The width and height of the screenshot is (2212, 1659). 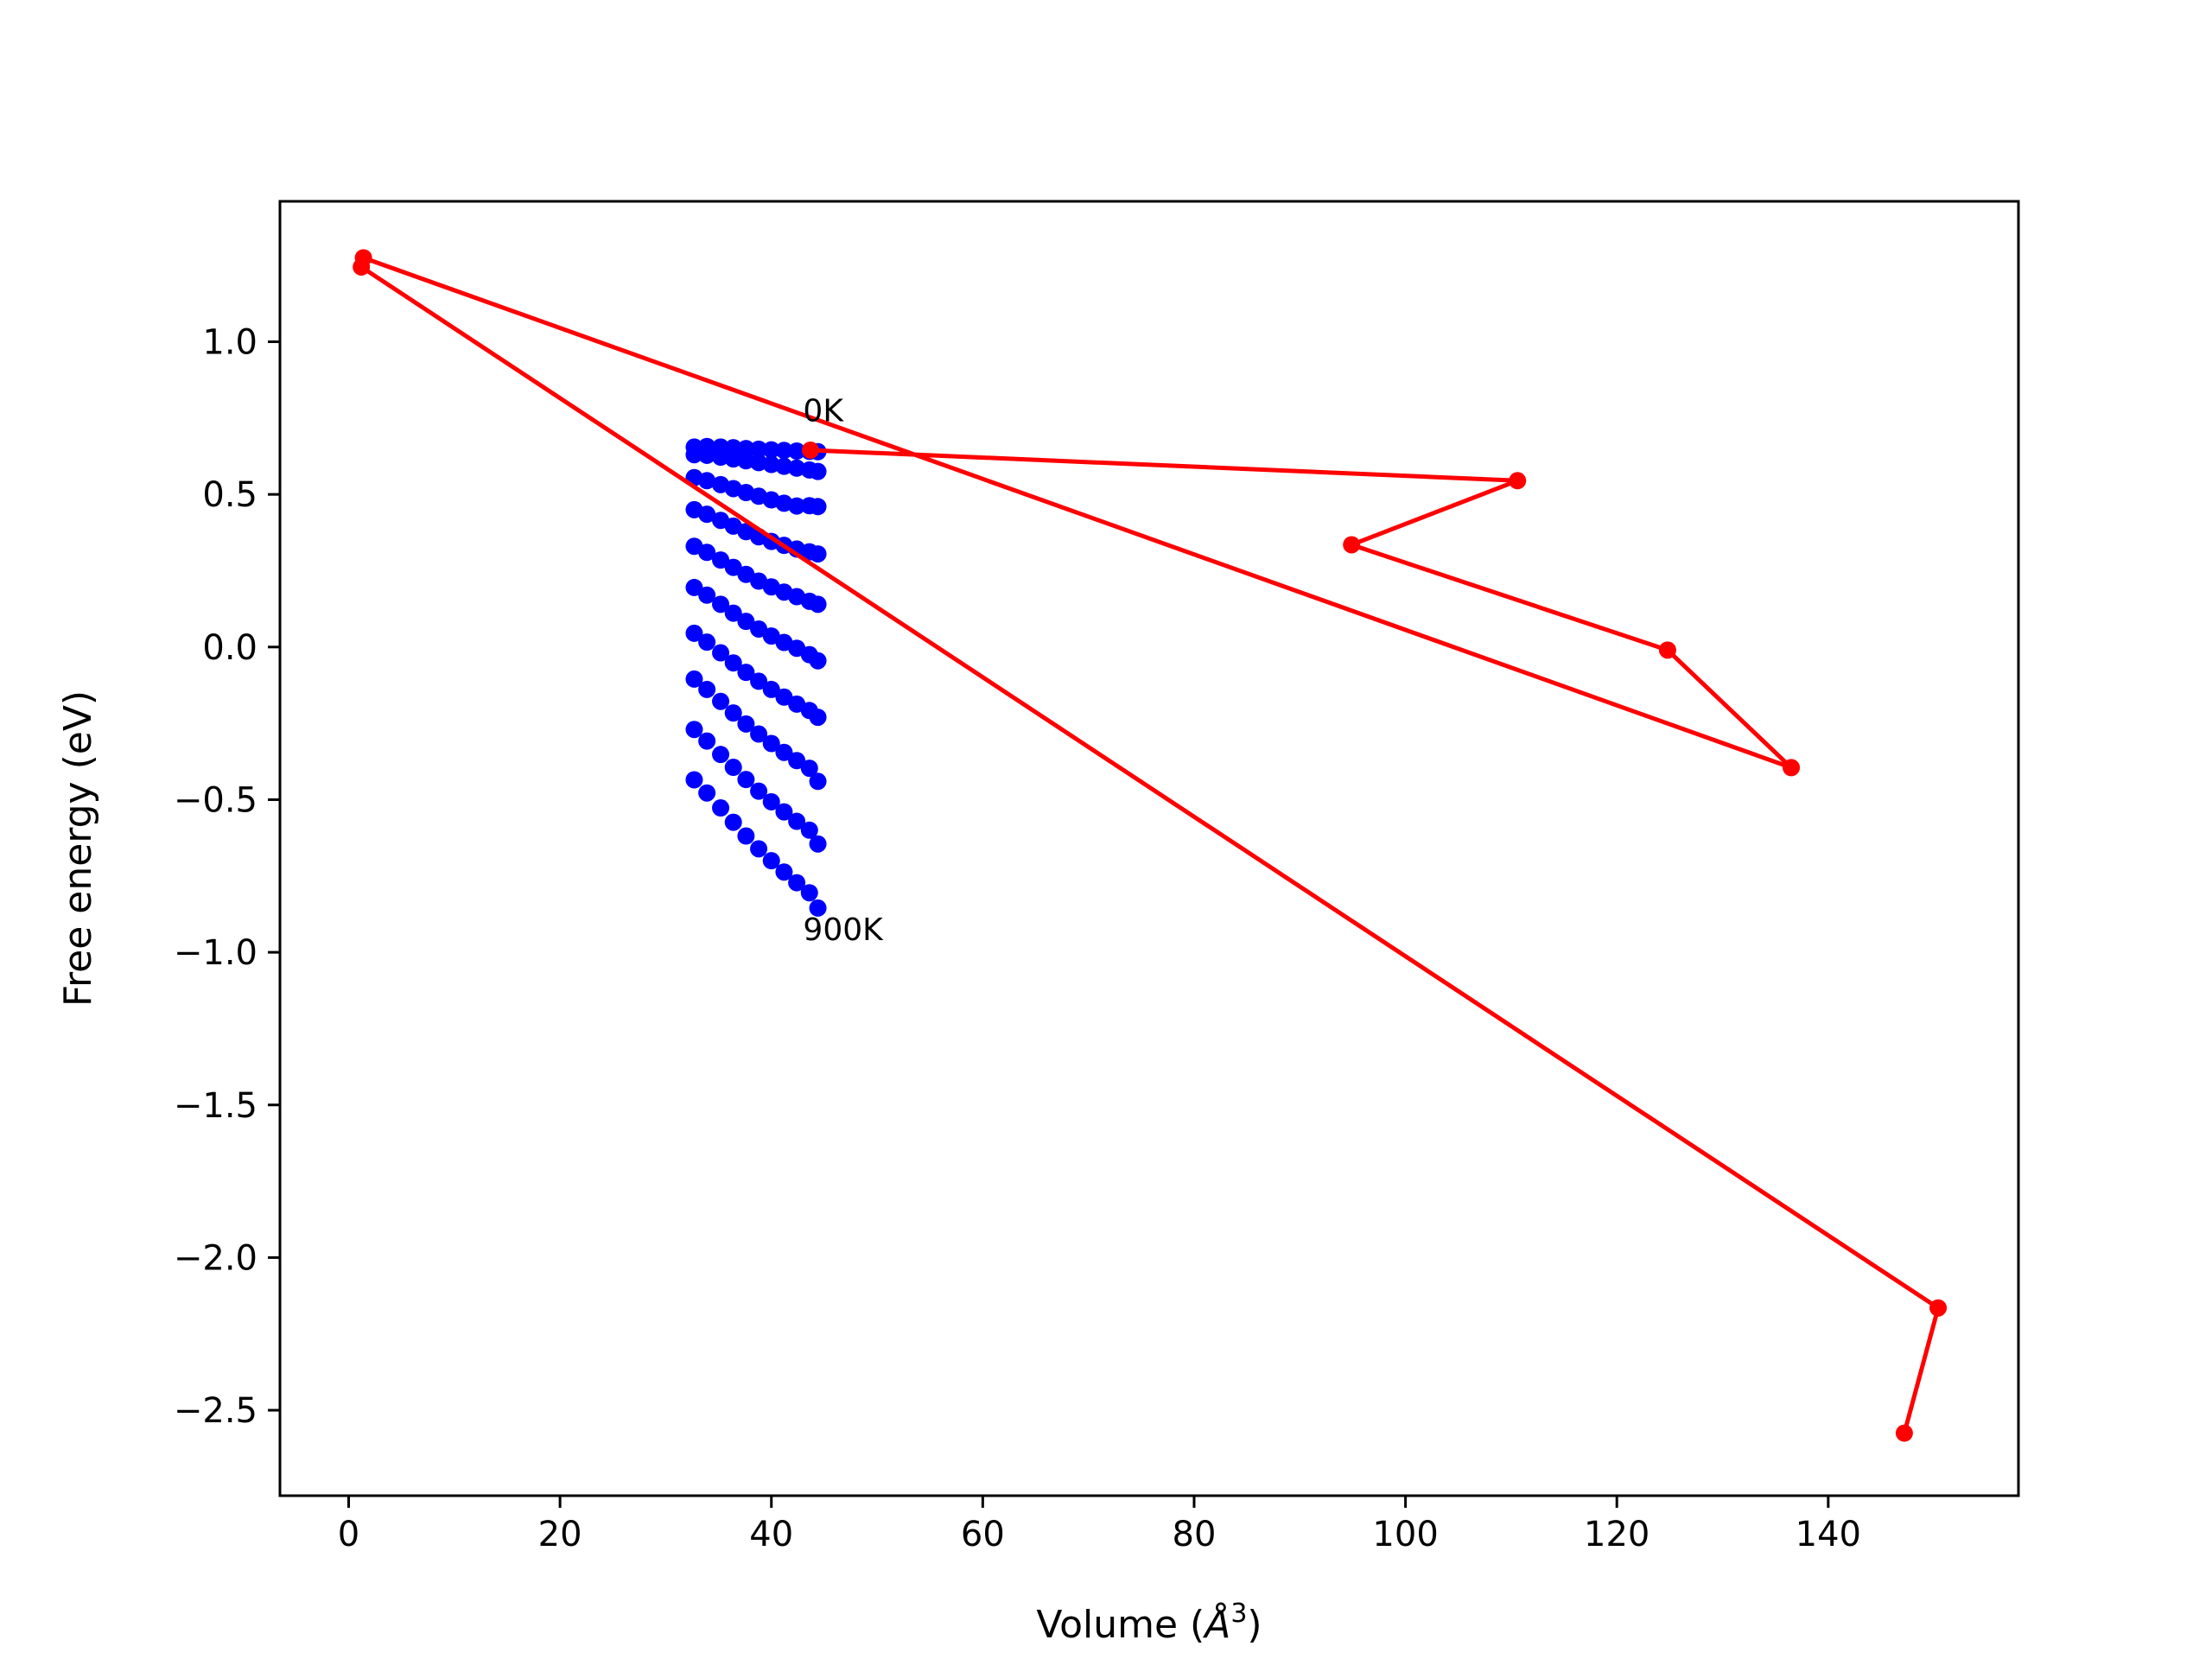 What do you see at coordinates (983, 1534) in the screenshot?
I see `x-tick-label: 60` at bounding box center [983, 1534].